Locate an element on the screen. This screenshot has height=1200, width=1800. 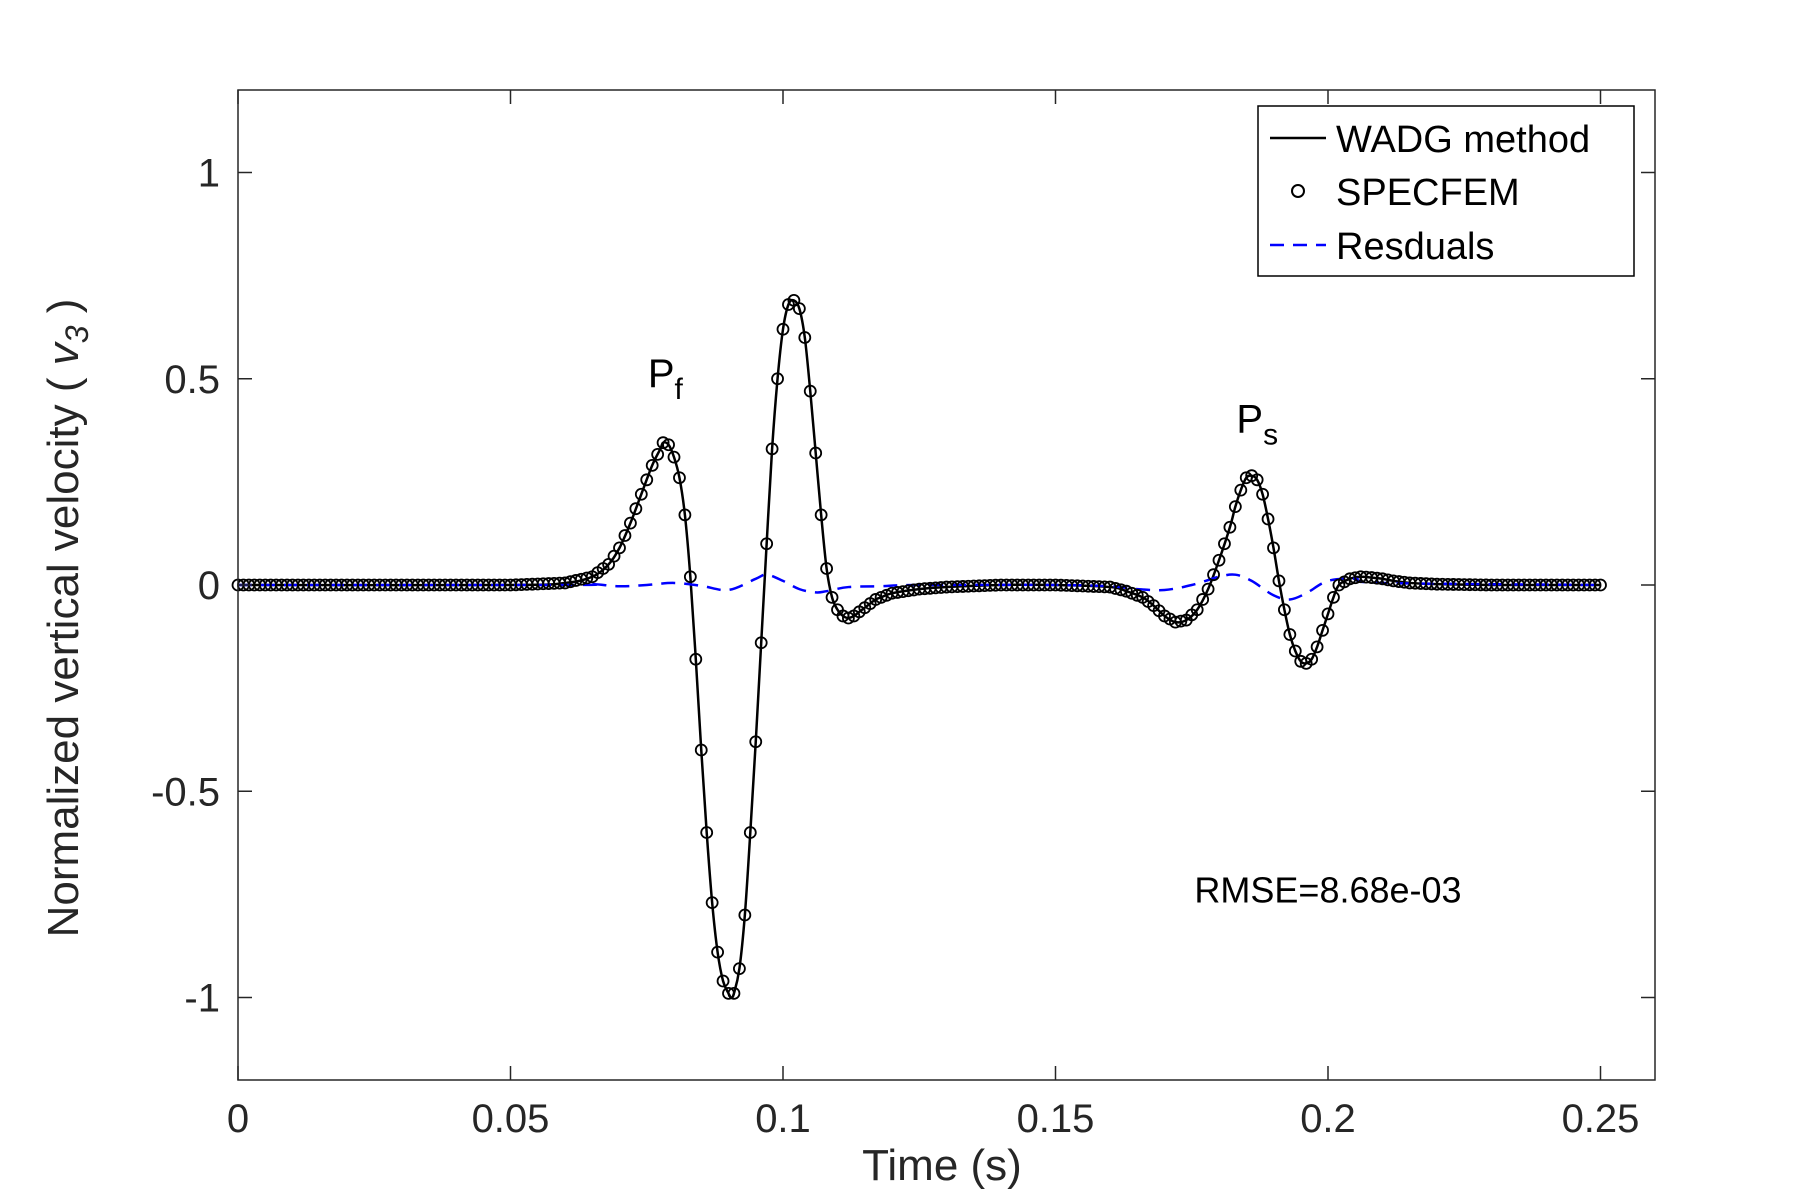
legend-residuals-label: Resduals is located at coordinates (1415, 247).